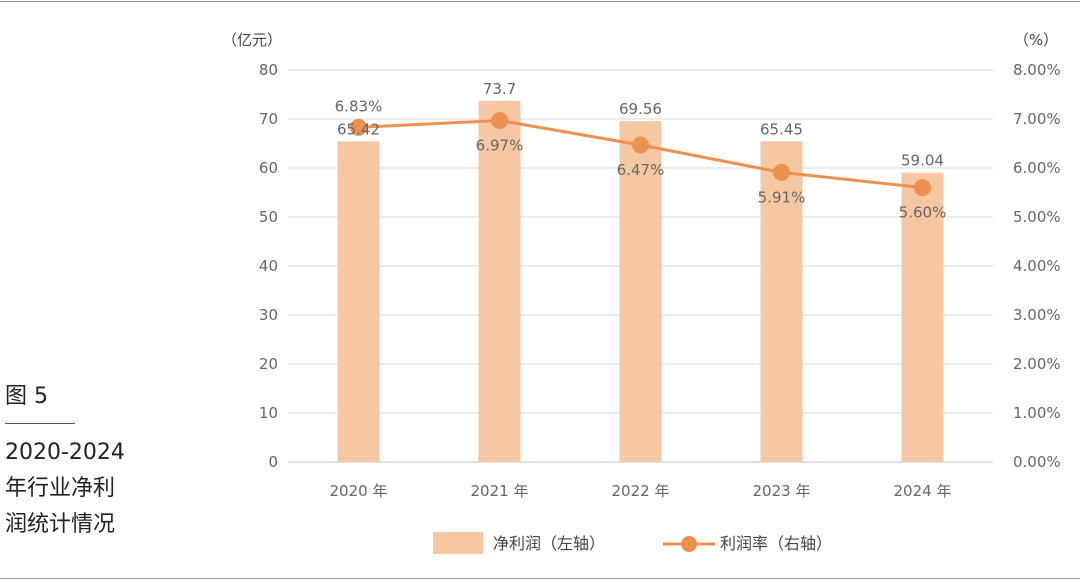 The image size is (1080, 582). What do you see at coordinates (781, 129) in the screenshot?
I see `bar-value-label: 65.45` at bounding box center [781, 129].